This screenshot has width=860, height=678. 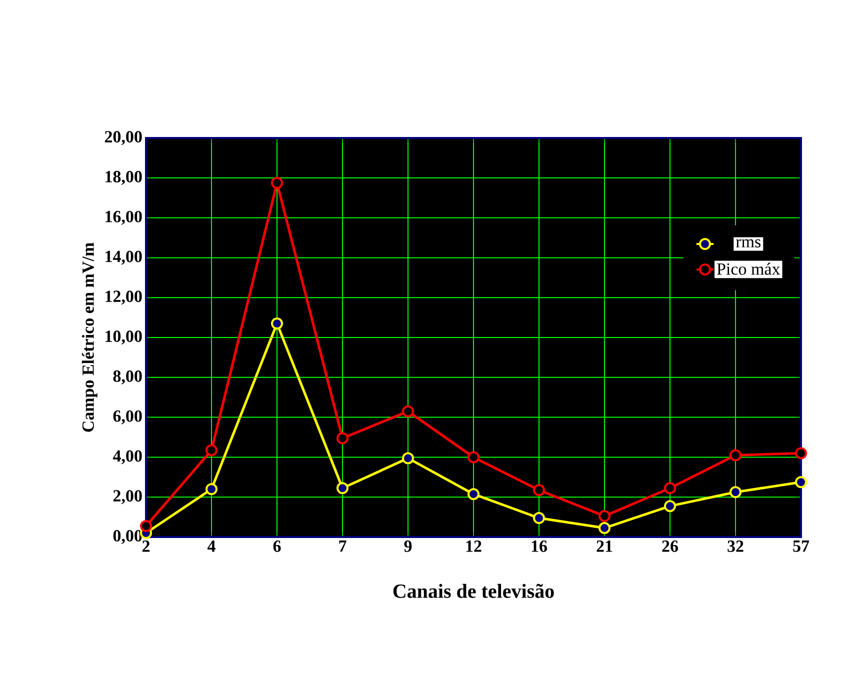 What do you see at coordinates (604, 546) in the screenshot?
I see `x-tick-label: 21` at bounding box center [604, 546].